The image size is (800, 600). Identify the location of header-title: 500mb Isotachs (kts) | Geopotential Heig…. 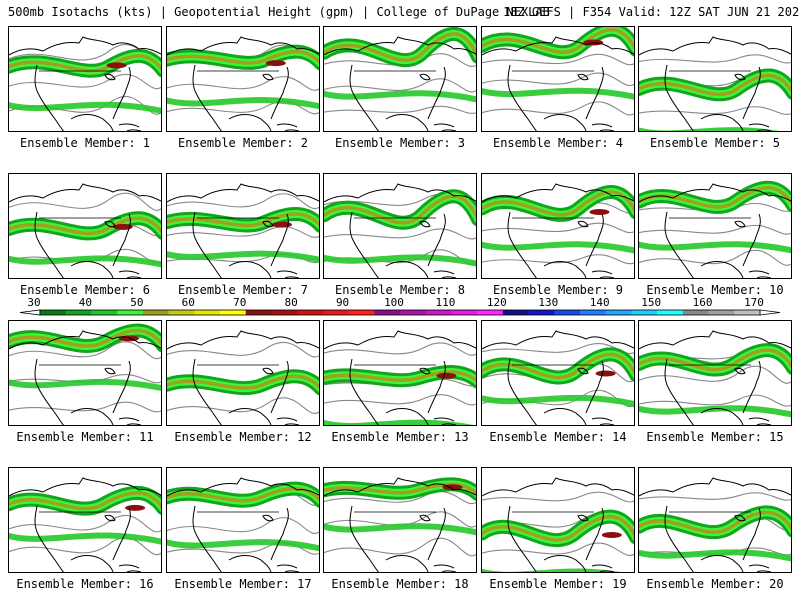
(279, 12).